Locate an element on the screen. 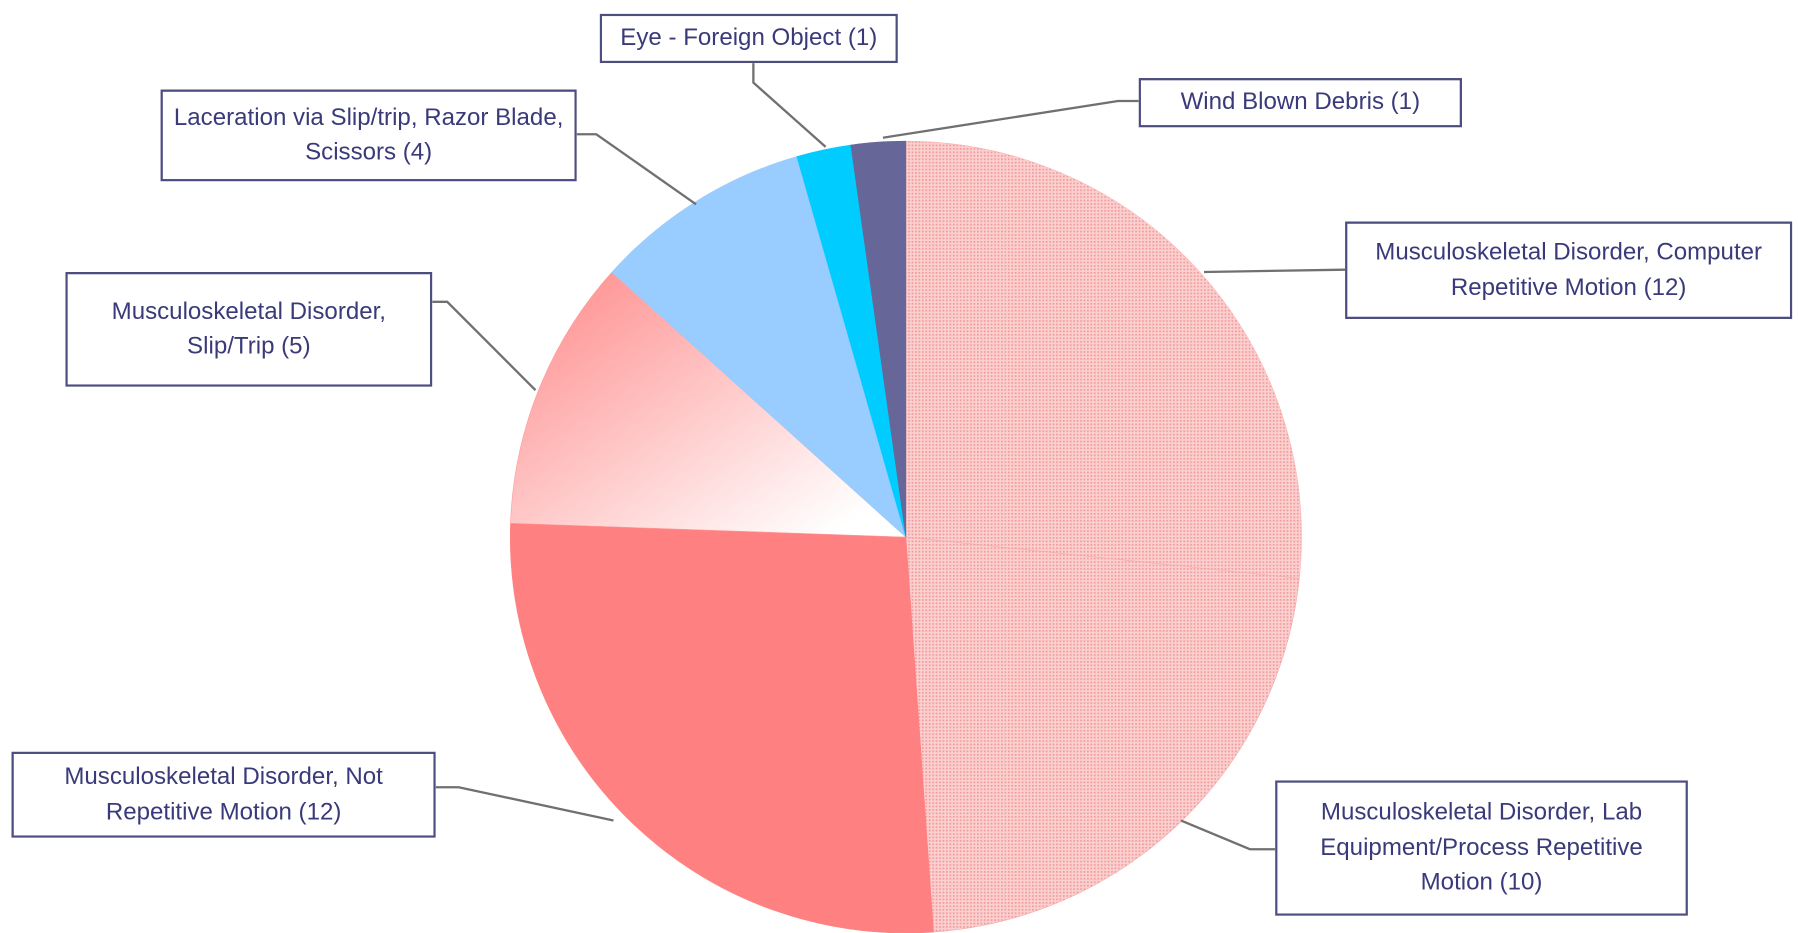 The height and width of the screenshot is (933, 1798). label-box: Eye - Foreign Object (1) is located at coordinates (748, 38).